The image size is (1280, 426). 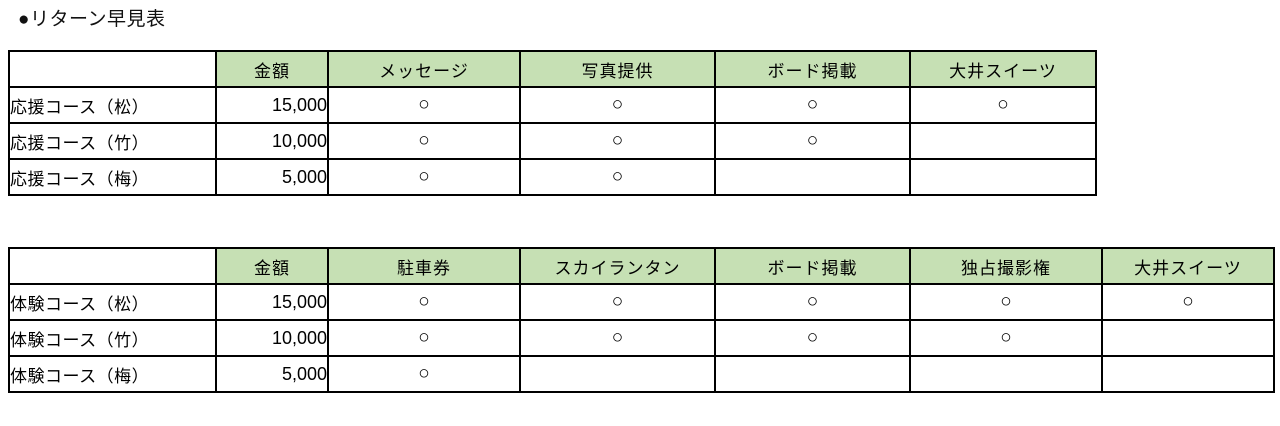 What do you see at coordinates (112, 105) in the screenshot?
I see `row-label-cell: 応援コース（松）` at bounding box center [112, 105].